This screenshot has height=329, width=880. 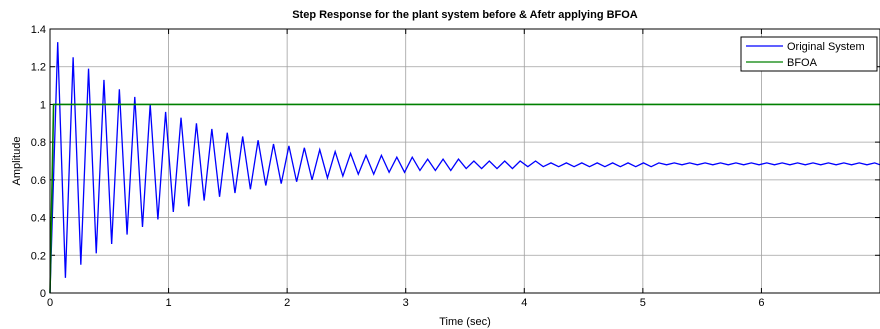 I want to click on y-tick-label: 0, so click(x=43, y=294).